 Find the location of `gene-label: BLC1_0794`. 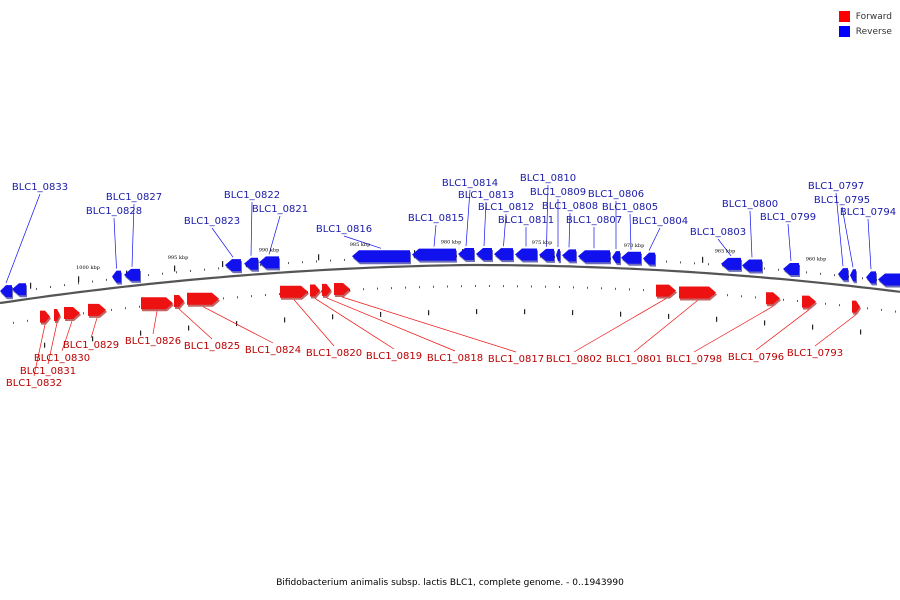

gene-label: BLC1_0794 is located at coordinates (868, 212).